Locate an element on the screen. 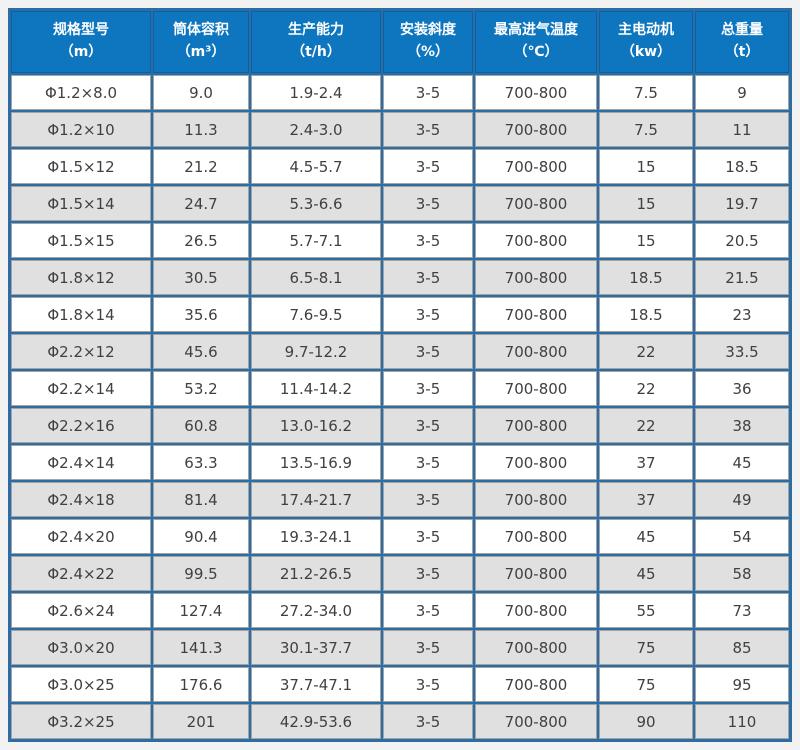 The height and width of the screenshot is (750, 800). table-row: Φ3.2×25 201 42.9-53.6 3-5 700-800 90 110 is located at coordinates (400, 721).